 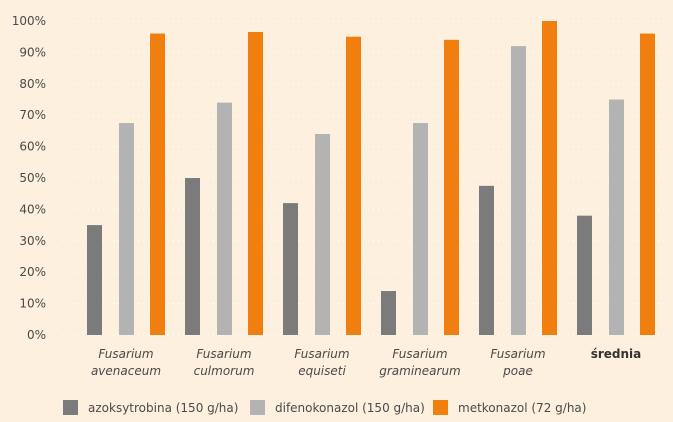 I want to click on x-tick-label: poae, so click(x=517, y=371).